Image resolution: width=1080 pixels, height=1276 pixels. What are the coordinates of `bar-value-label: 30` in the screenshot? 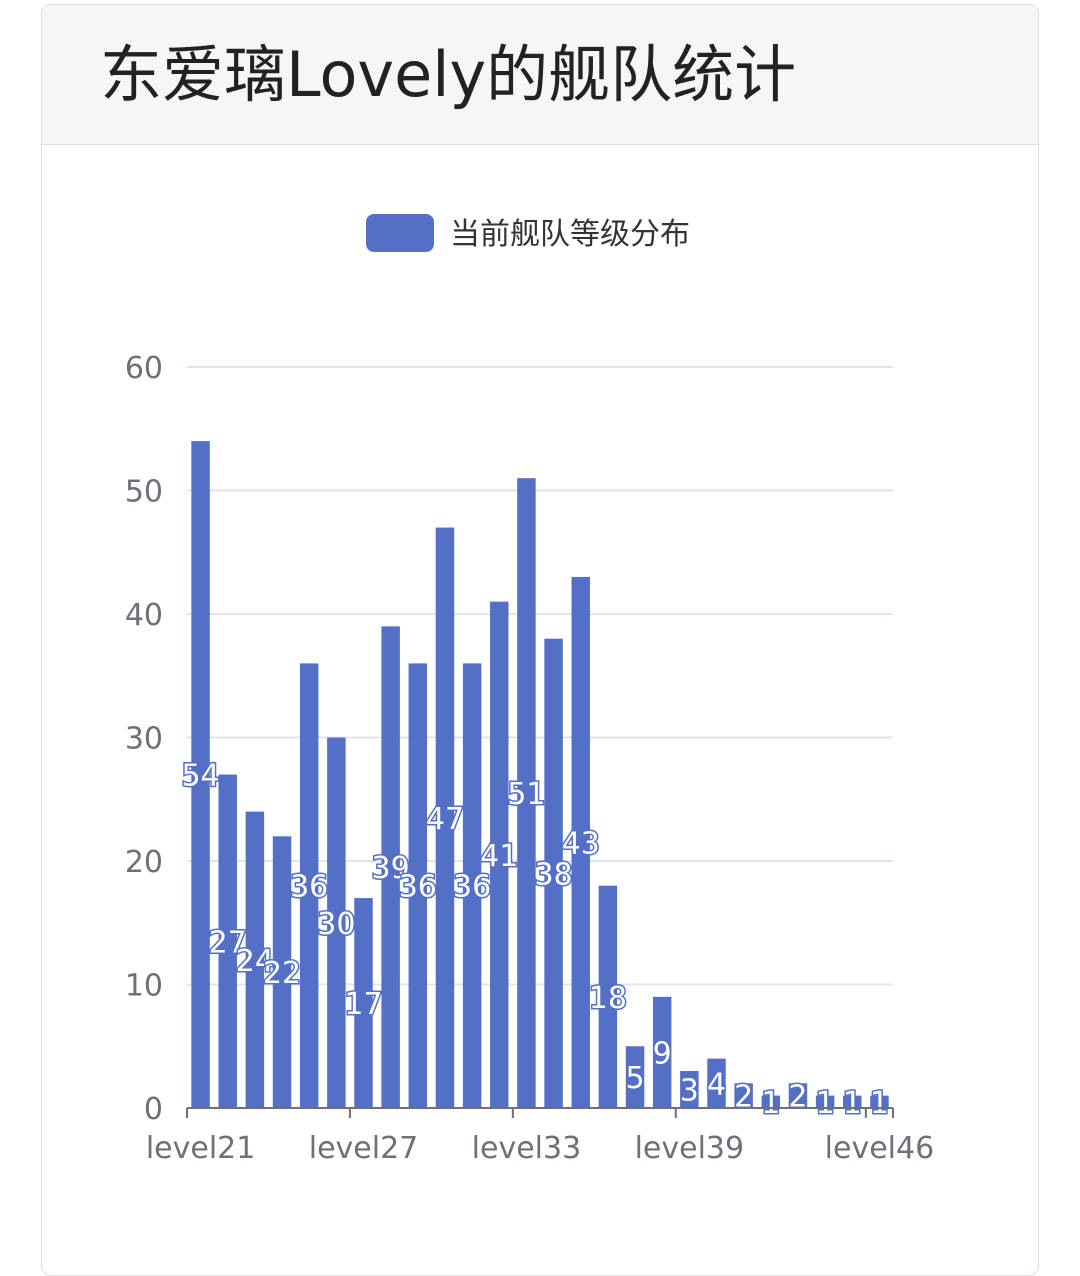 It's located at (336, 924).